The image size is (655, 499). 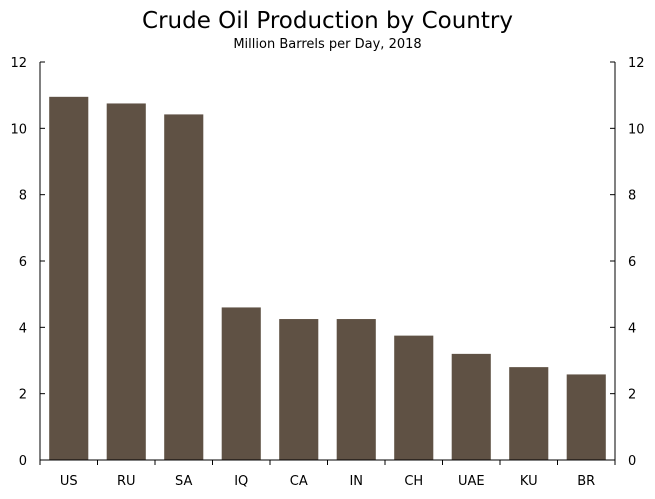 I want to click on bar-sa, so click(x=184, y=287).